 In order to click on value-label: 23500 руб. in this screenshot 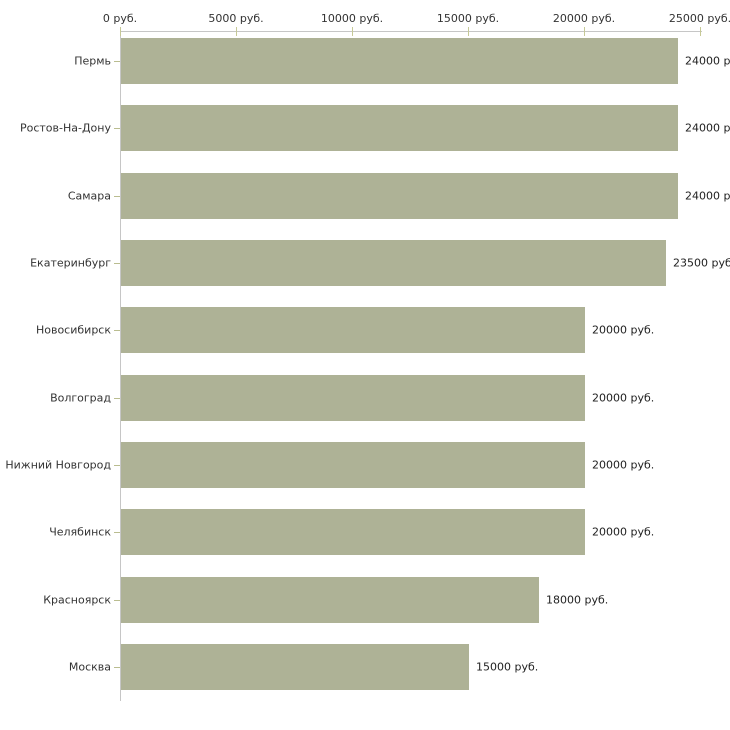, I will do `click(701, 263)`.